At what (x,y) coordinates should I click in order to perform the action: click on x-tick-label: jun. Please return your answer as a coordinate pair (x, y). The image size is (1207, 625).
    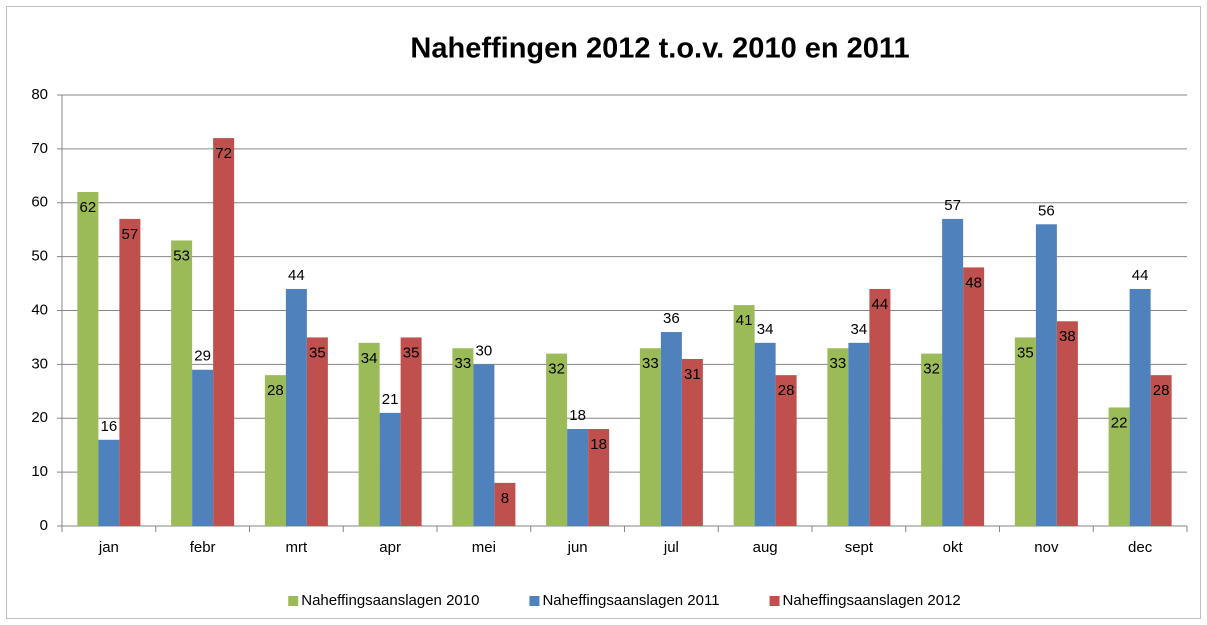
    Looking at the image, I should click on (577, 547).